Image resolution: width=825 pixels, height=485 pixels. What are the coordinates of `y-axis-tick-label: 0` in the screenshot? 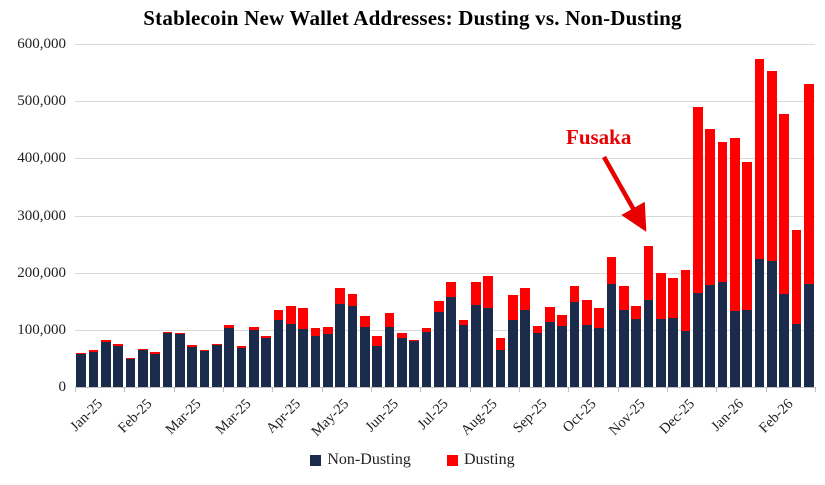 It's located at (62, 387).